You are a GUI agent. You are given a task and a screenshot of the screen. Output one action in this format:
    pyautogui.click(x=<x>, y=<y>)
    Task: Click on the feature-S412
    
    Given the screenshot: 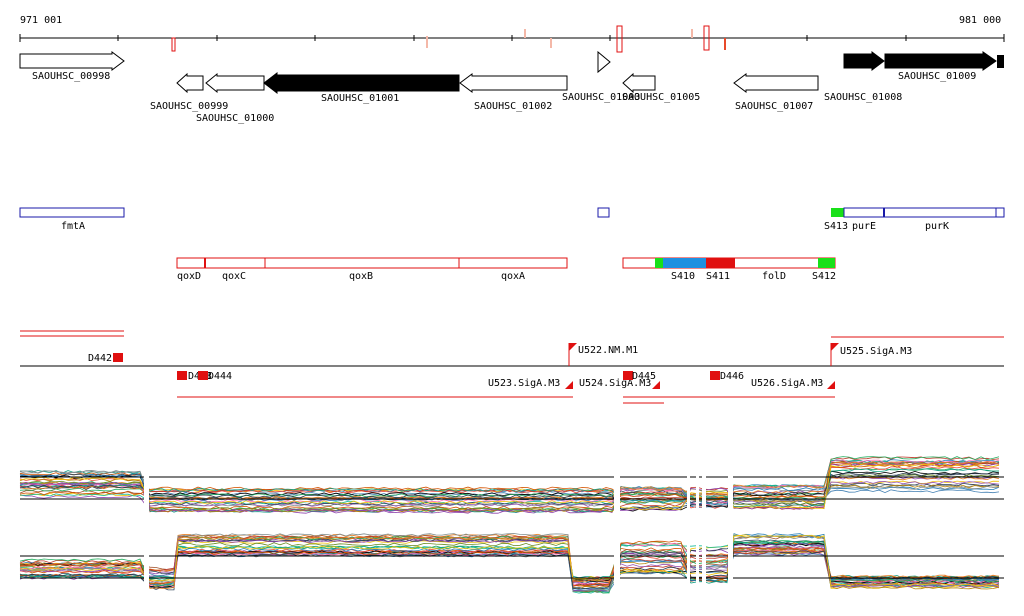 What is the action you would take?
    pyautogui.click(x=826, y=263)
    